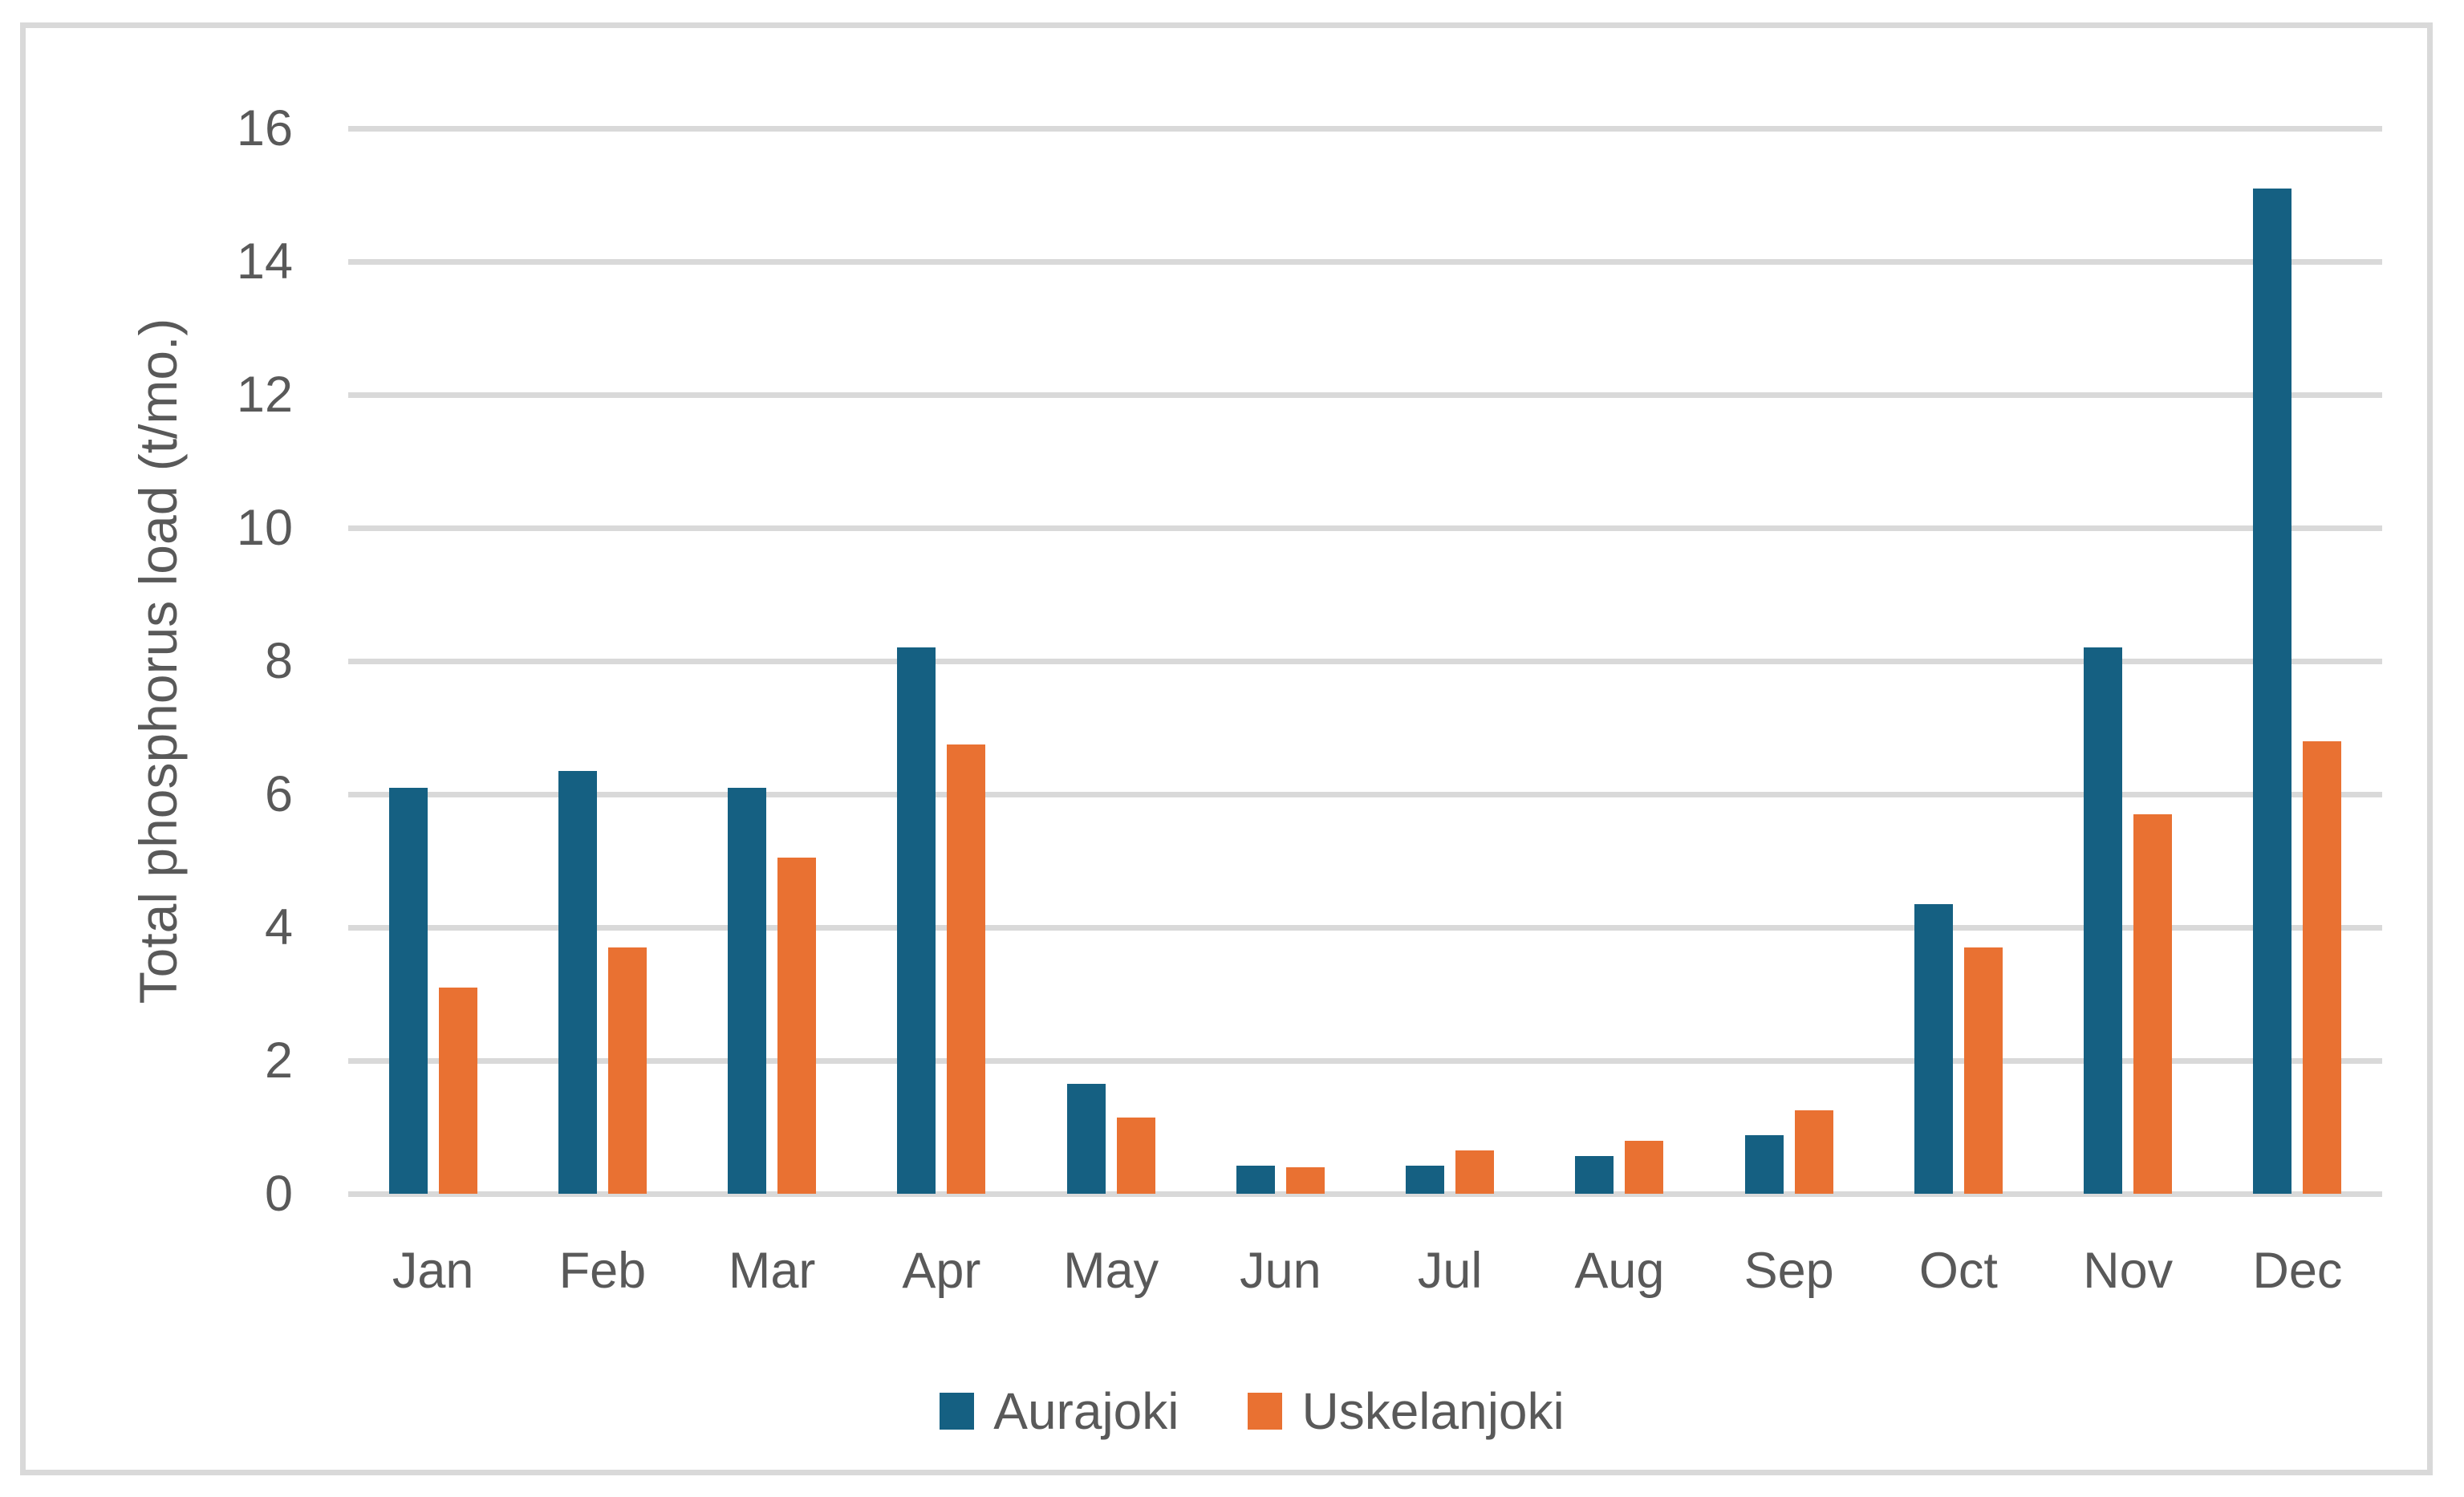 Image resolution: width=2464 pixels, height=1497 pixels. I want to click on legend-item-aurajoki: Aurajoki, so click(1059, 1411).